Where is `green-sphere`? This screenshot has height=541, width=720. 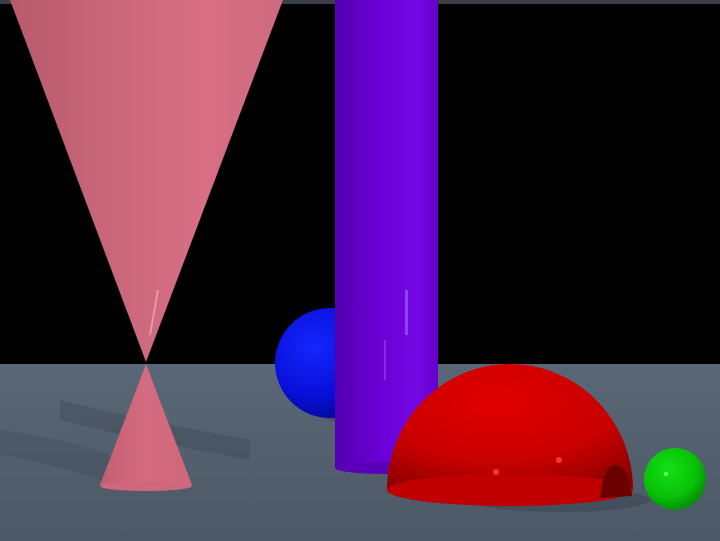 green-sphere is located at coordinates (675, 479).